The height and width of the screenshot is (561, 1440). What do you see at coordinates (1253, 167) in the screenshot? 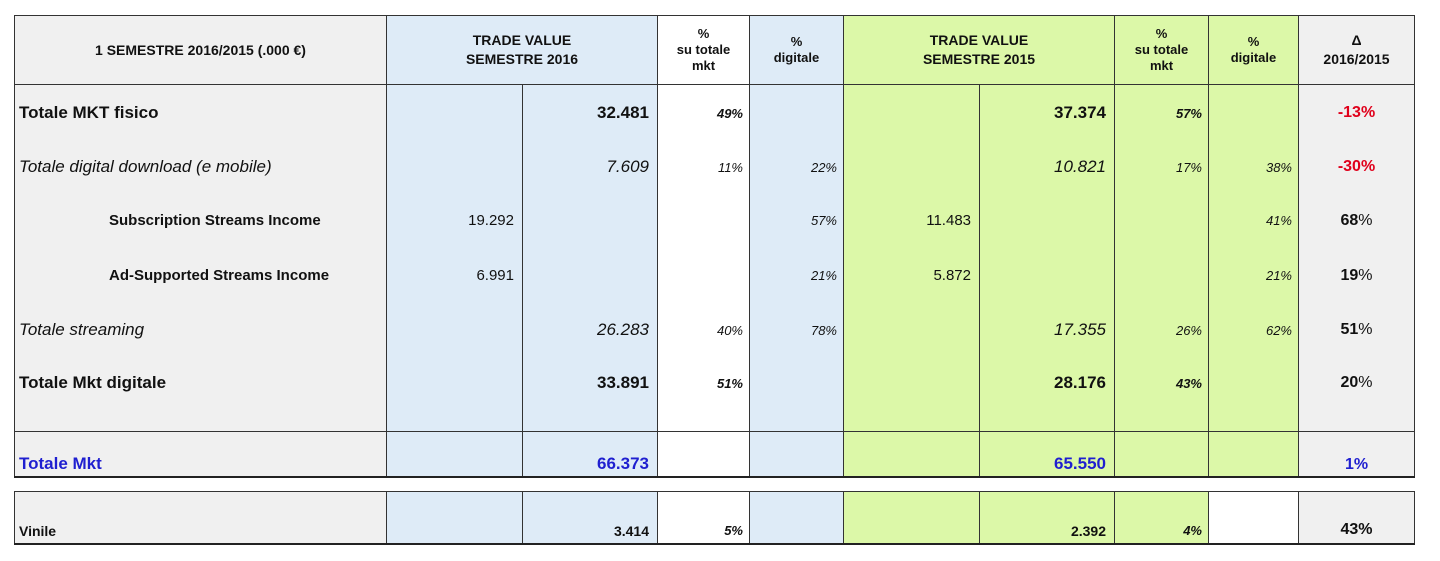
I see `pct-digital-2015: 38%` at bounding box center [1253, 167].